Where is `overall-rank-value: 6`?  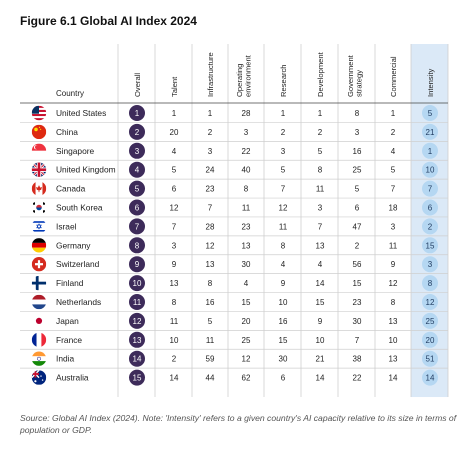
overall-rank-value: 6 is located at coordinates (137, 208).